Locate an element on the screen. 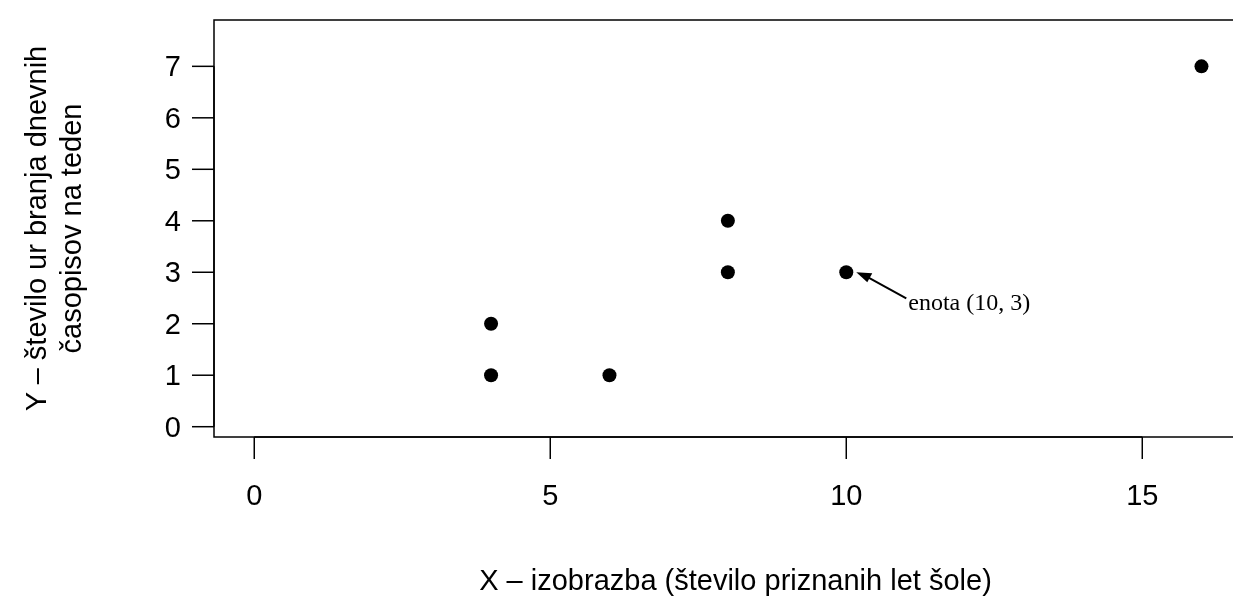  y-tick-label: 5 is located at coordinates (172, 169).